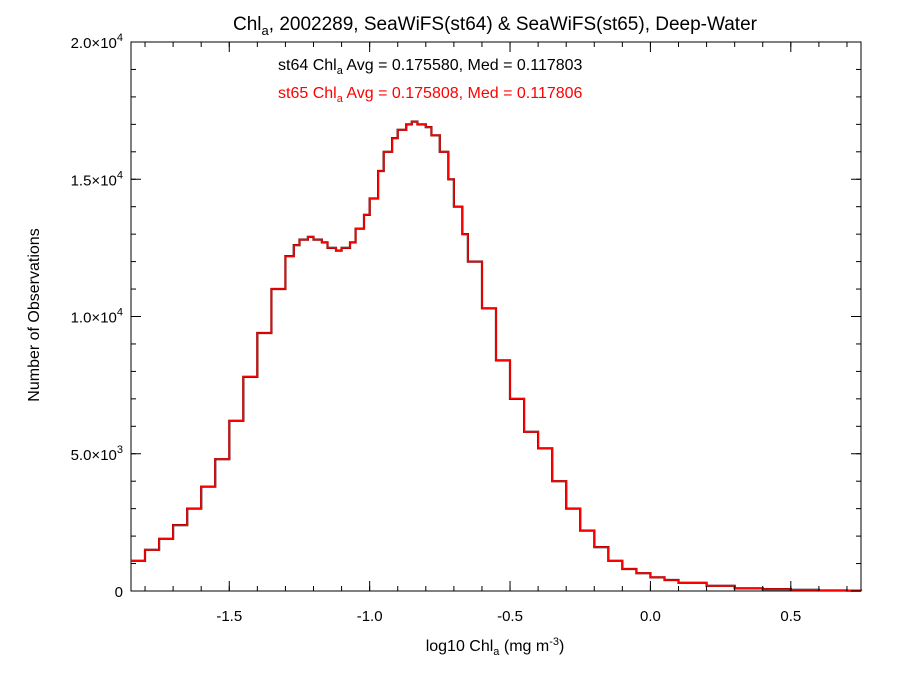  I want to click on x-tick-label: 0.5, so click(790, 616).